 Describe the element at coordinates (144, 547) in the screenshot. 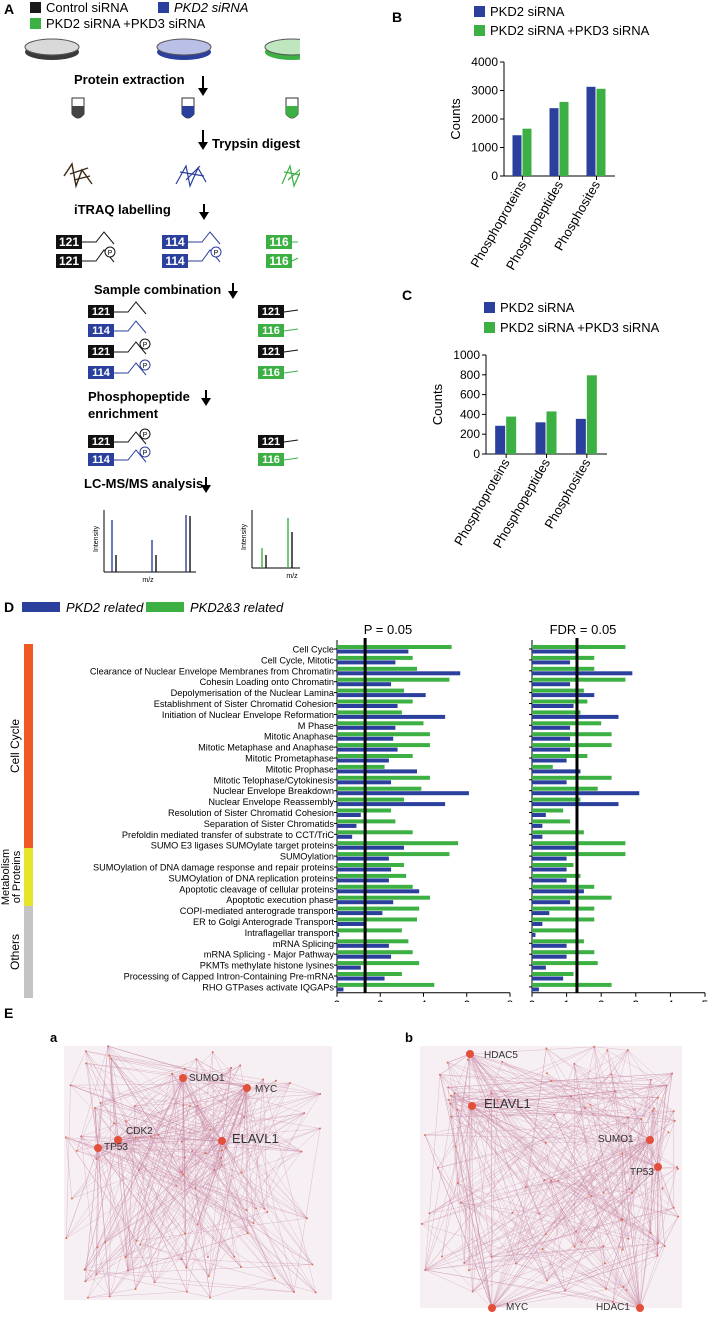

I see `spectrum-left: Intensity m/z` at that location.